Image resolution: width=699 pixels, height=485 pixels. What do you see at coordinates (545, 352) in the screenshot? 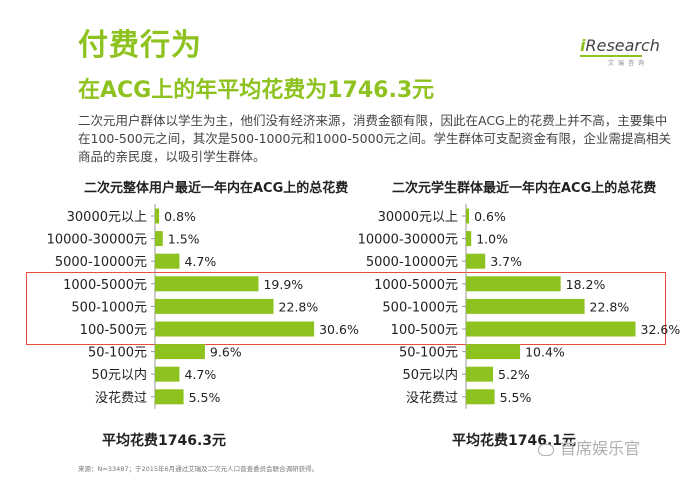
I see `students-value-label: 10.4%` at bounding box center [545, 352].